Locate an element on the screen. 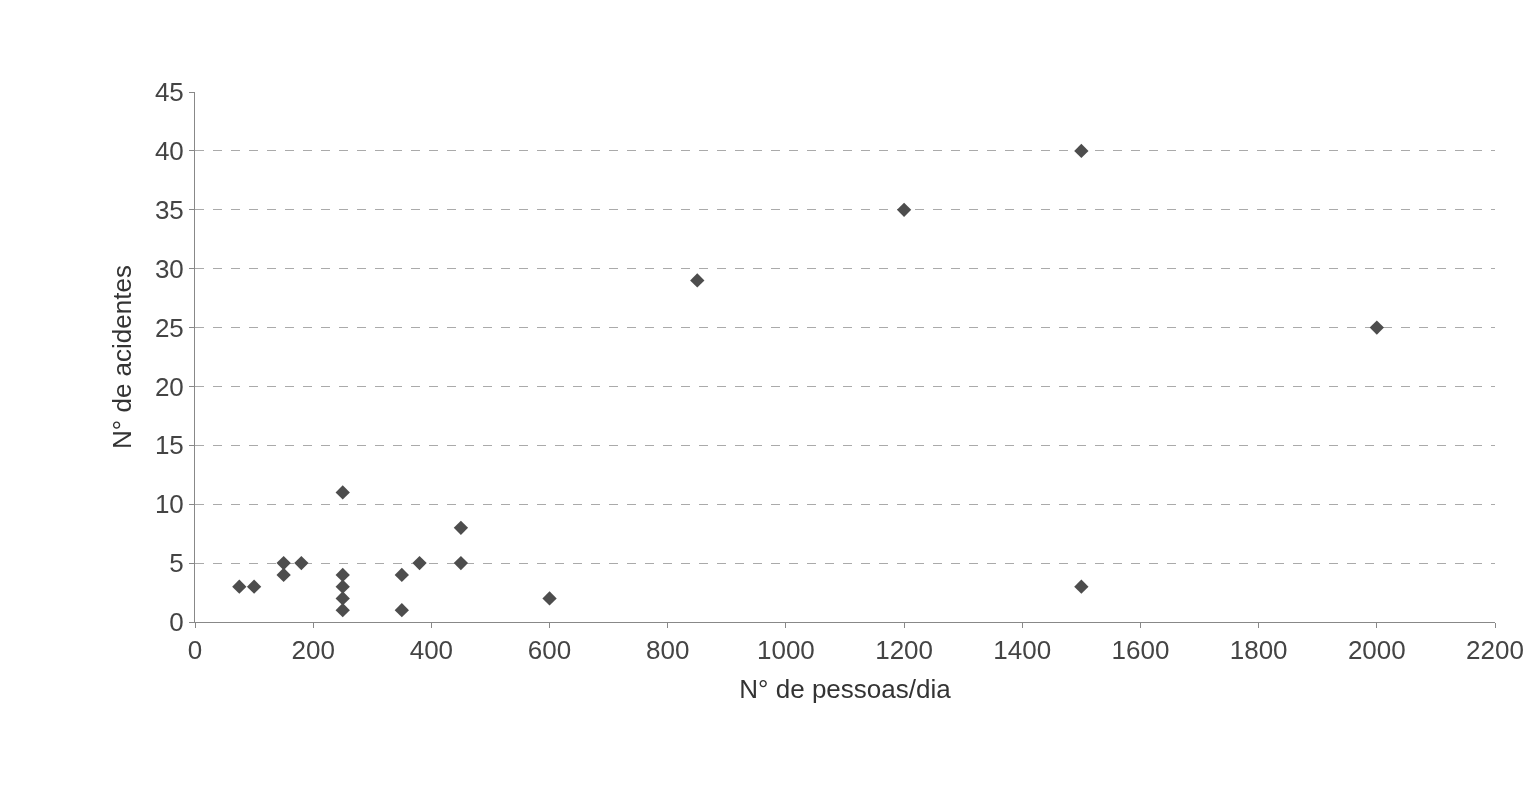 The height and width of the screenshot is (790, 1540). y-tick-label: 40 is located at coordinates (169, 150).